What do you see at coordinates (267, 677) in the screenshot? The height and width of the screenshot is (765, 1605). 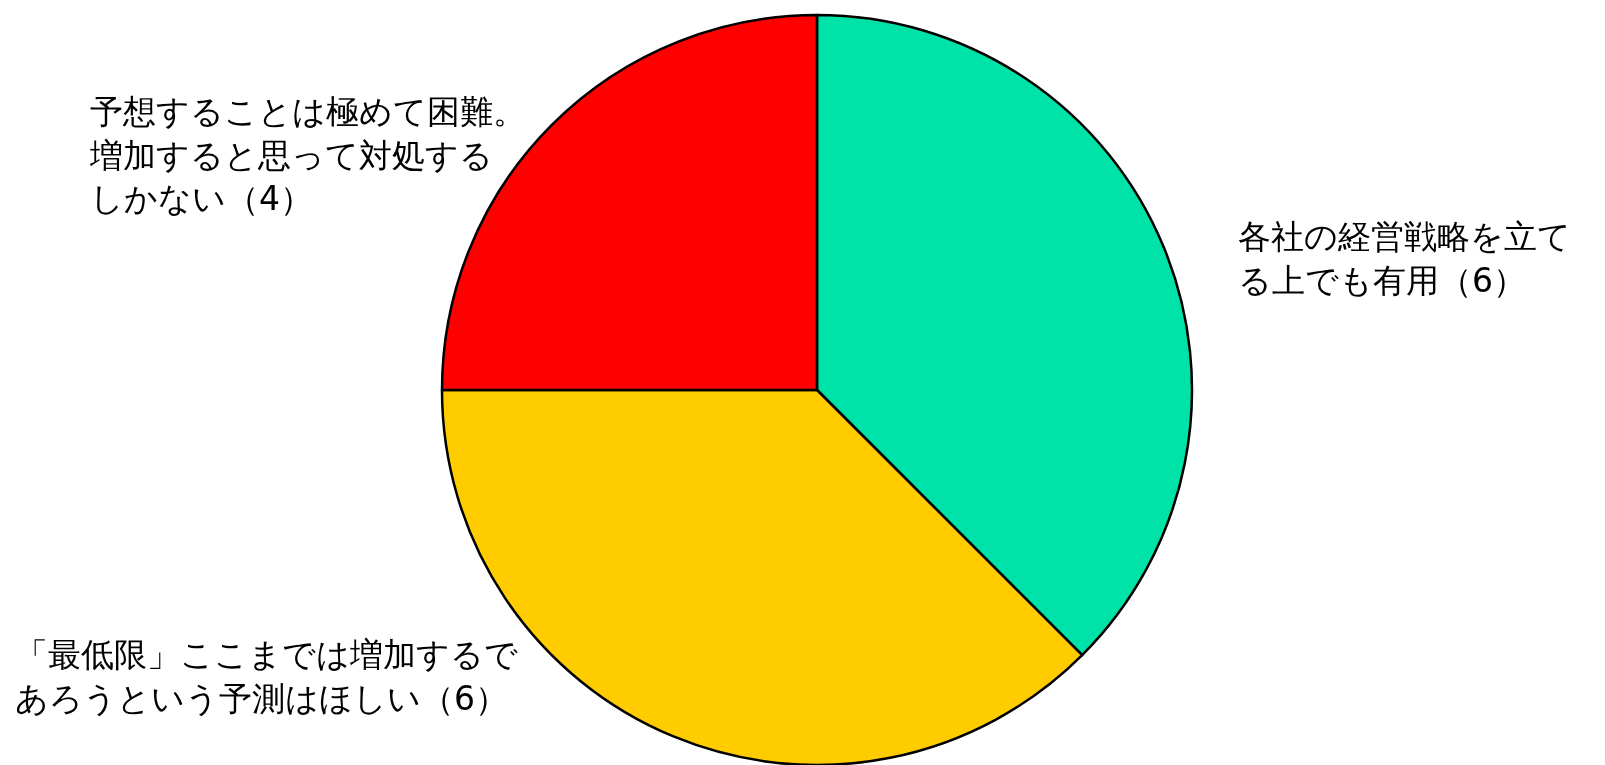 I see `slice-label: 「最低限」ここまでは増加するであろうという予測はほしい（6）` at bounding box center [267, 677].